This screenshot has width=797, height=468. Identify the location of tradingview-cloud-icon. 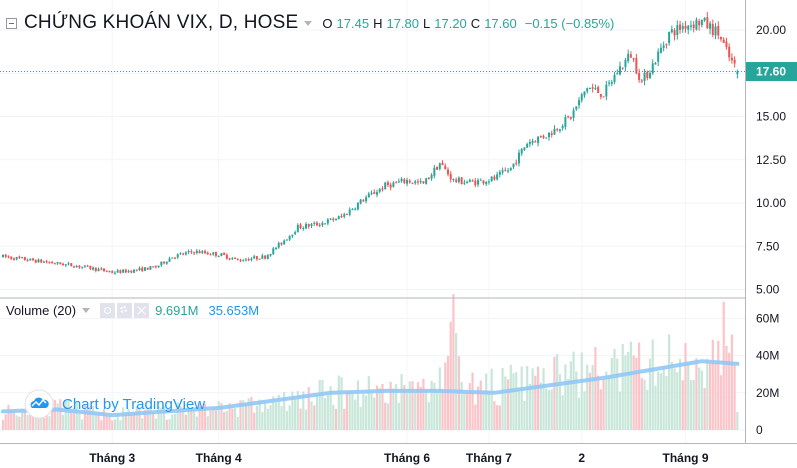
(39, 404).